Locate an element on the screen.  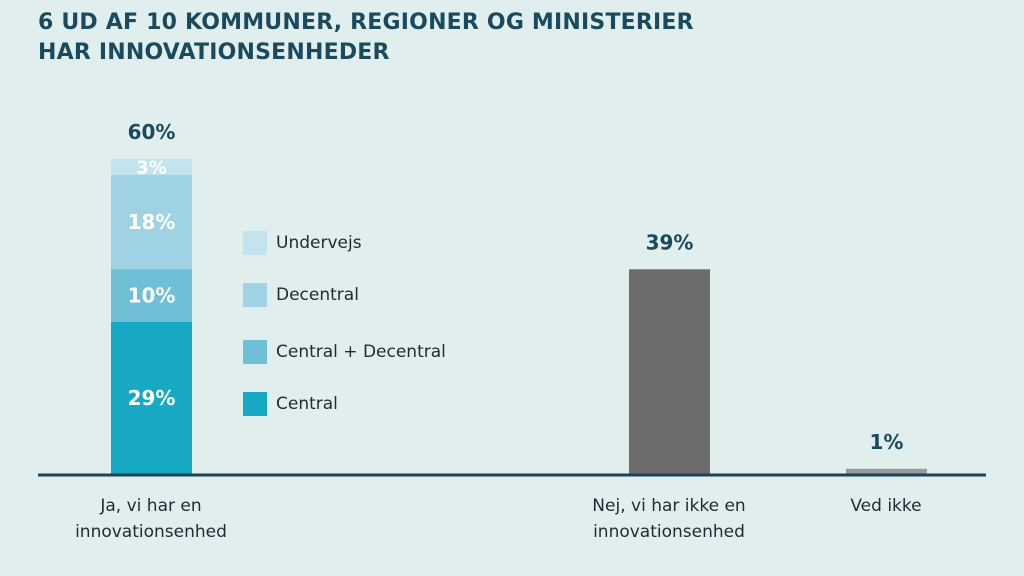
legend-item-central-decentral: Central + Decentral is located at coordinates (344, 352).